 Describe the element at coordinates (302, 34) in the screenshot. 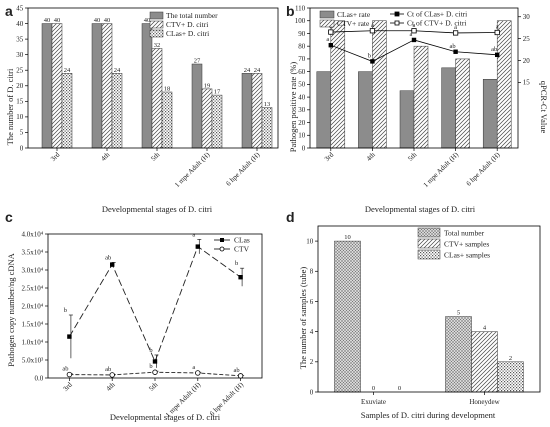

I see `panel-b-ytick-label: 90` at that location.